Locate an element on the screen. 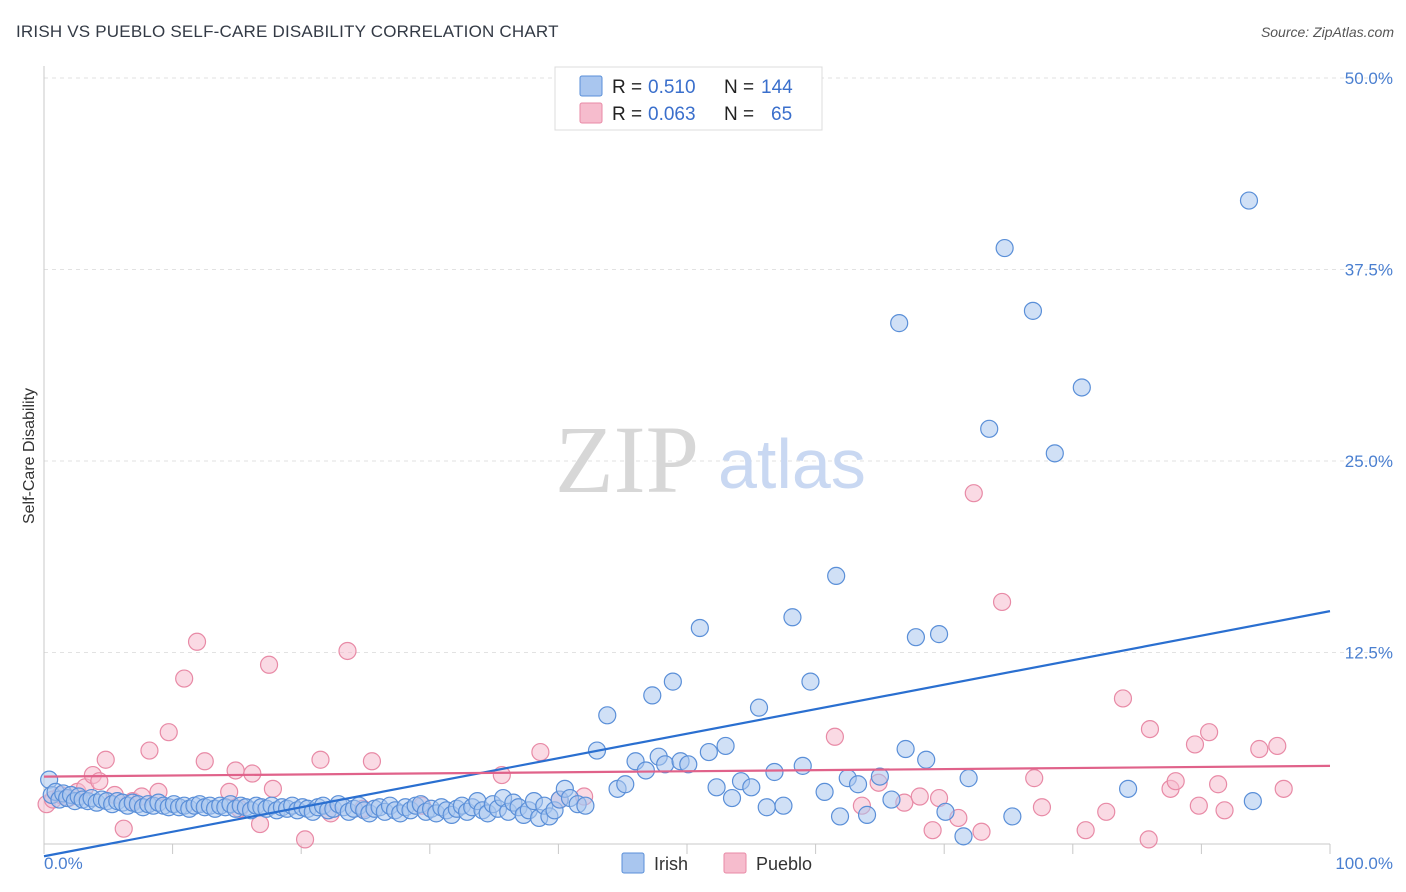 This screenshot has width=1406, height=892. legend-swatch-irish is located at coordinates (591, 86).